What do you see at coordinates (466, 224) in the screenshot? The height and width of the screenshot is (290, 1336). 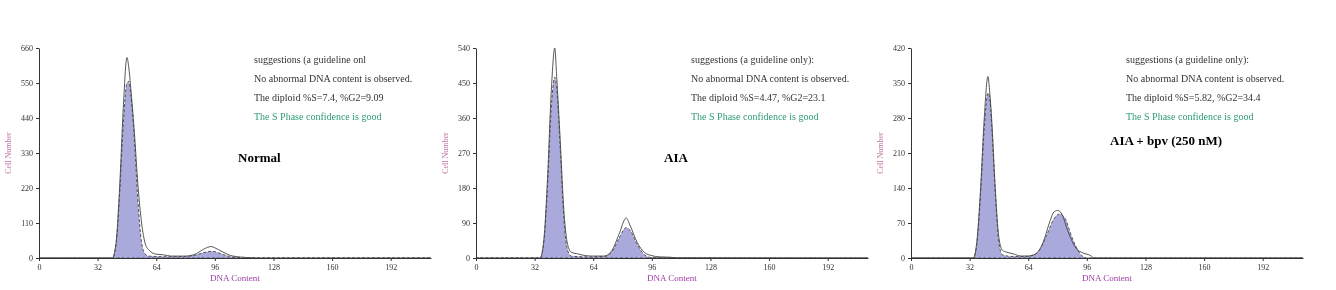 I see `y-tick-label: 90` at bounding box center [466, 224].